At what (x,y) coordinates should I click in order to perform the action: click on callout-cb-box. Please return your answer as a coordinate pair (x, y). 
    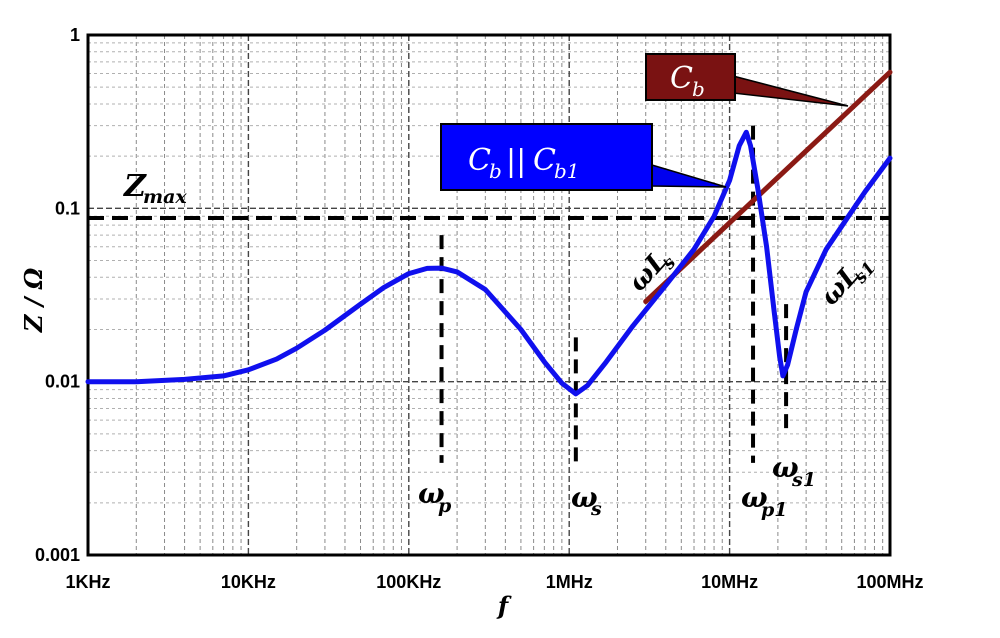
    Looking at the image, I should click on (690, 77).